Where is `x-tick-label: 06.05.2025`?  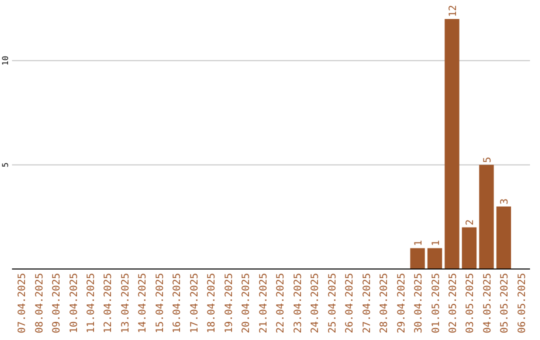 x-tick-label: 06.05.2025 is located at coordinates (522, 303).